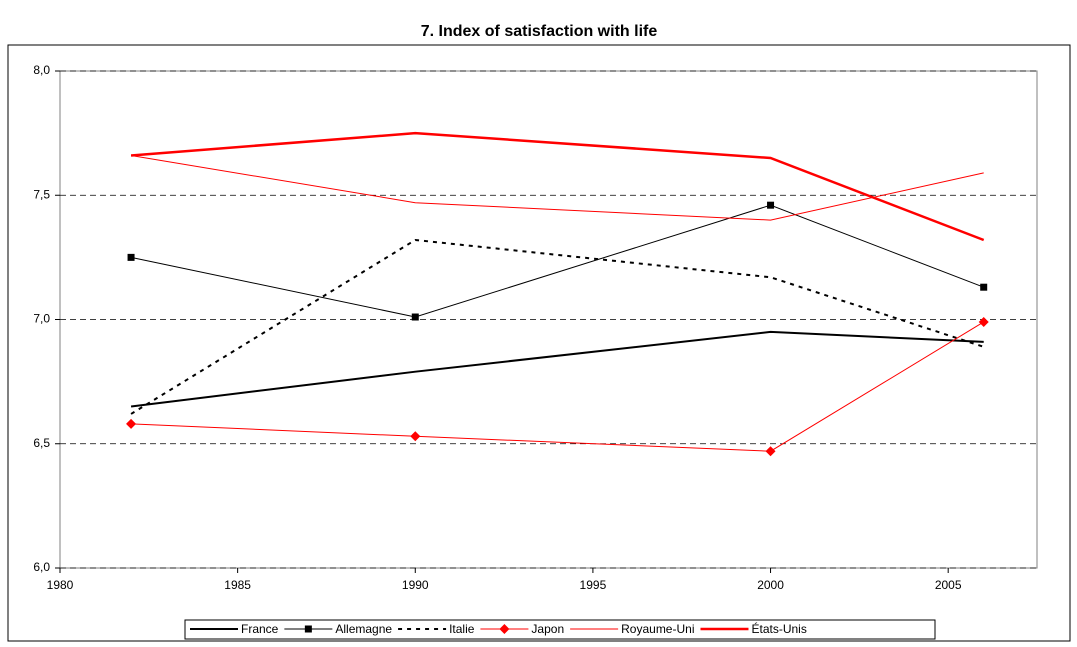  I want to click on legend, so click(560, 629).